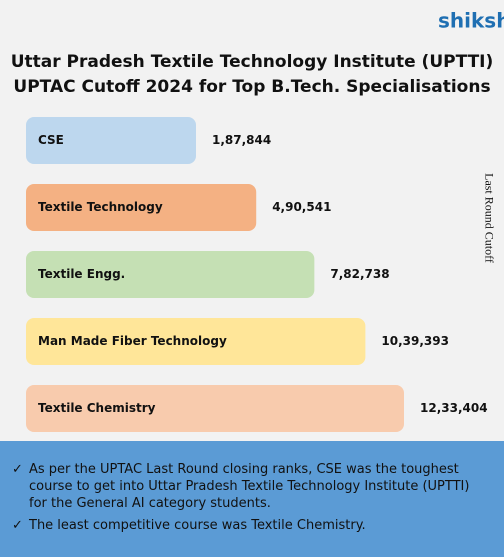 This screenshot has height=557, width=504. Describe the element at coordinates (241, 140) in the screenshot. I see `value-label: 1,87,844` at that location.